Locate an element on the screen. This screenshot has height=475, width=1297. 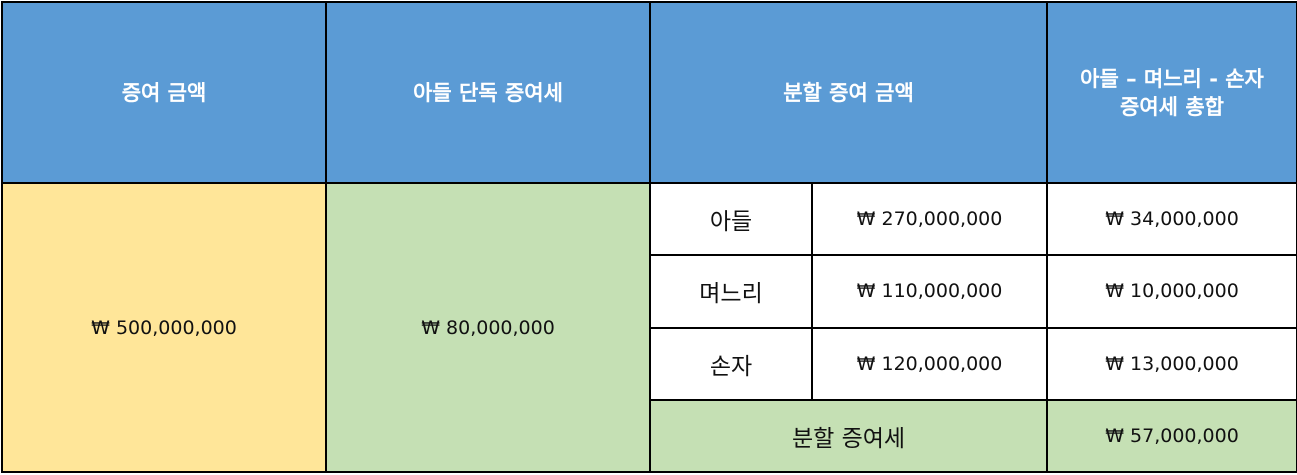
split-tax-total-value: ₩ 57,000,000 is located at coordinates (1171, 436).